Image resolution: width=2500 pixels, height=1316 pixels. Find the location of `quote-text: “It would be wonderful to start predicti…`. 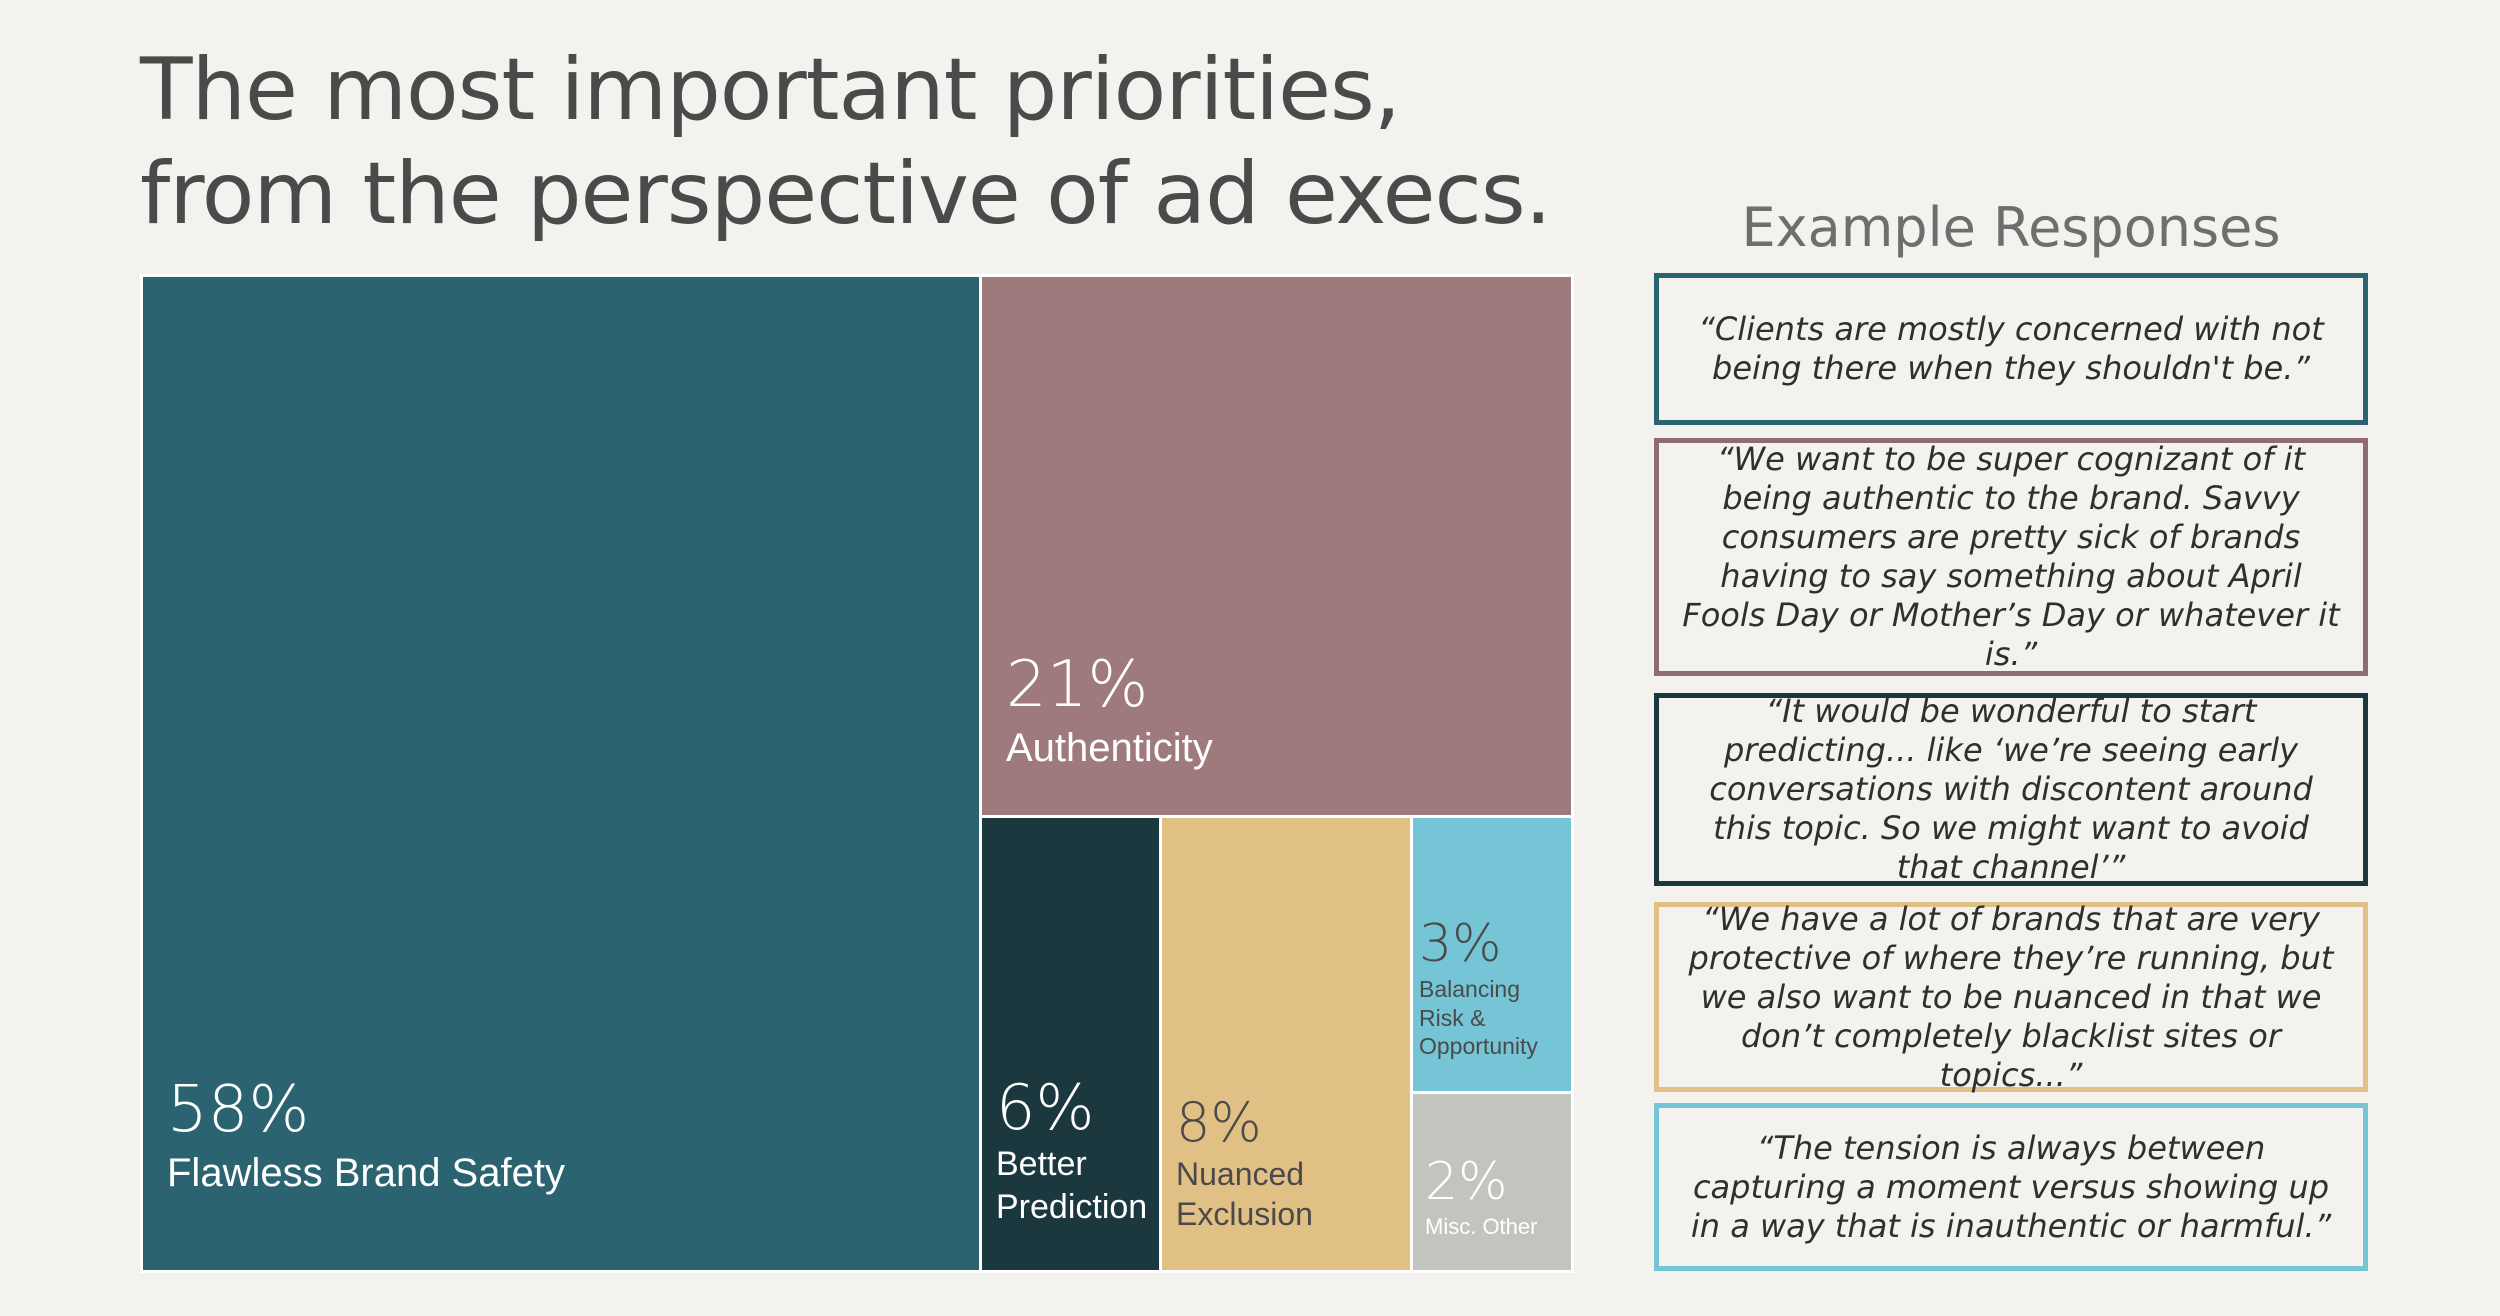

quote-text: “It would be wonderful to start predicti… is located at coordinates (2011, 789).